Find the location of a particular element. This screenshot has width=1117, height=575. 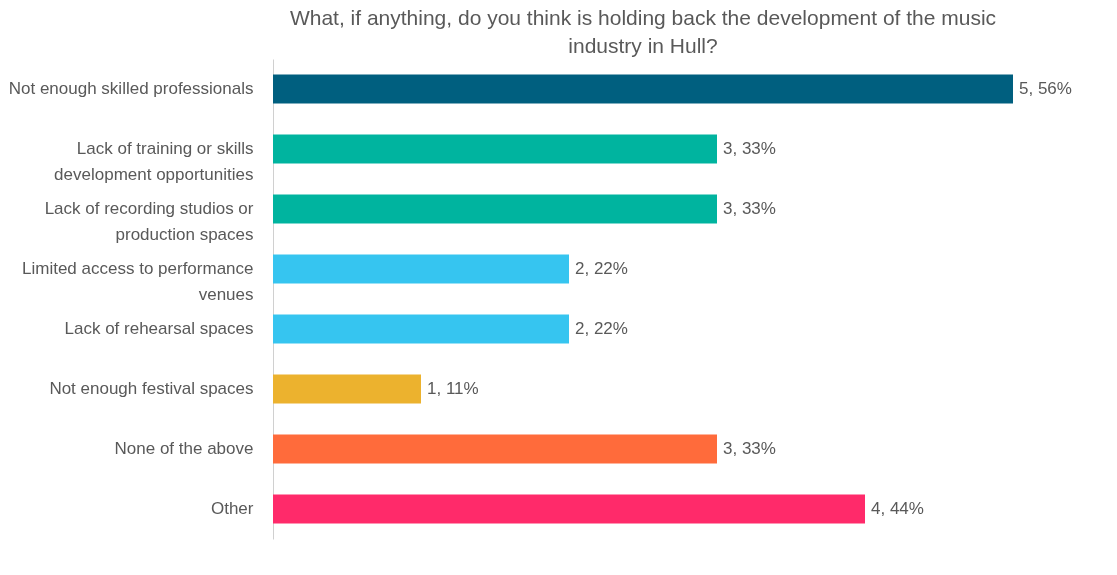

y-tick-label: Lack of rehearsal spaces is located at coordinates (159, 328).